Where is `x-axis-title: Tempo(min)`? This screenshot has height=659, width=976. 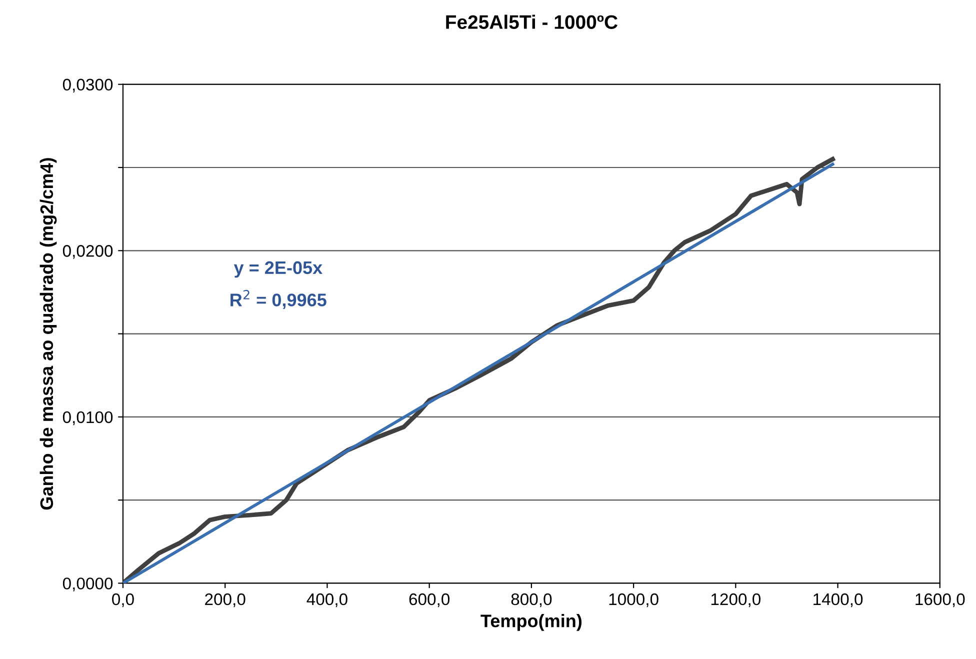 x-axis-title: Tempo(min) is located at coordinates (531, 622).